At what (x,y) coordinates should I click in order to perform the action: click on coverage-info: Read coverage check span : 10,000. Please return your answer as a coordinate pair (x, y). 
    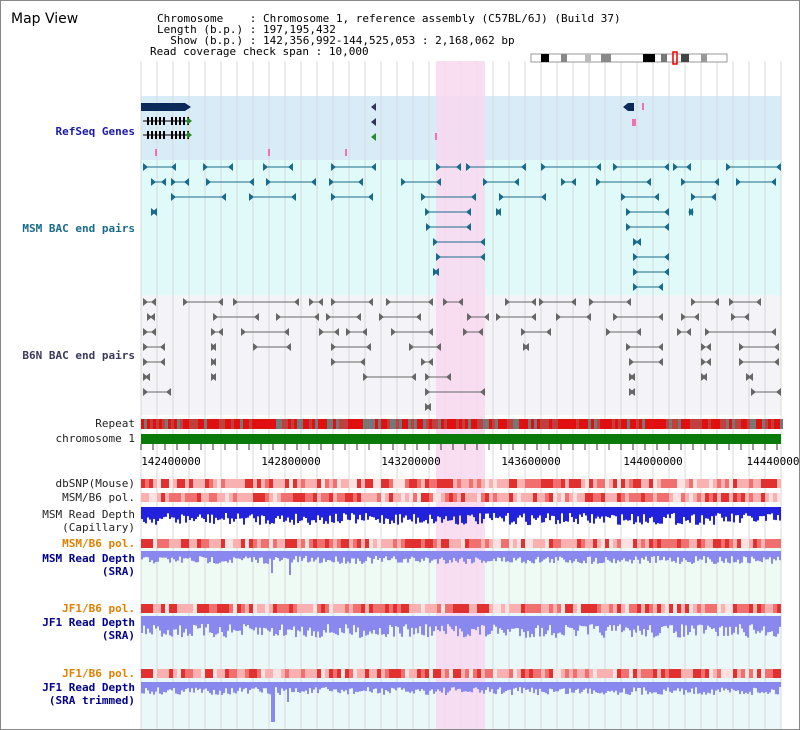
    Looking at the image, I should click on (259, 51).